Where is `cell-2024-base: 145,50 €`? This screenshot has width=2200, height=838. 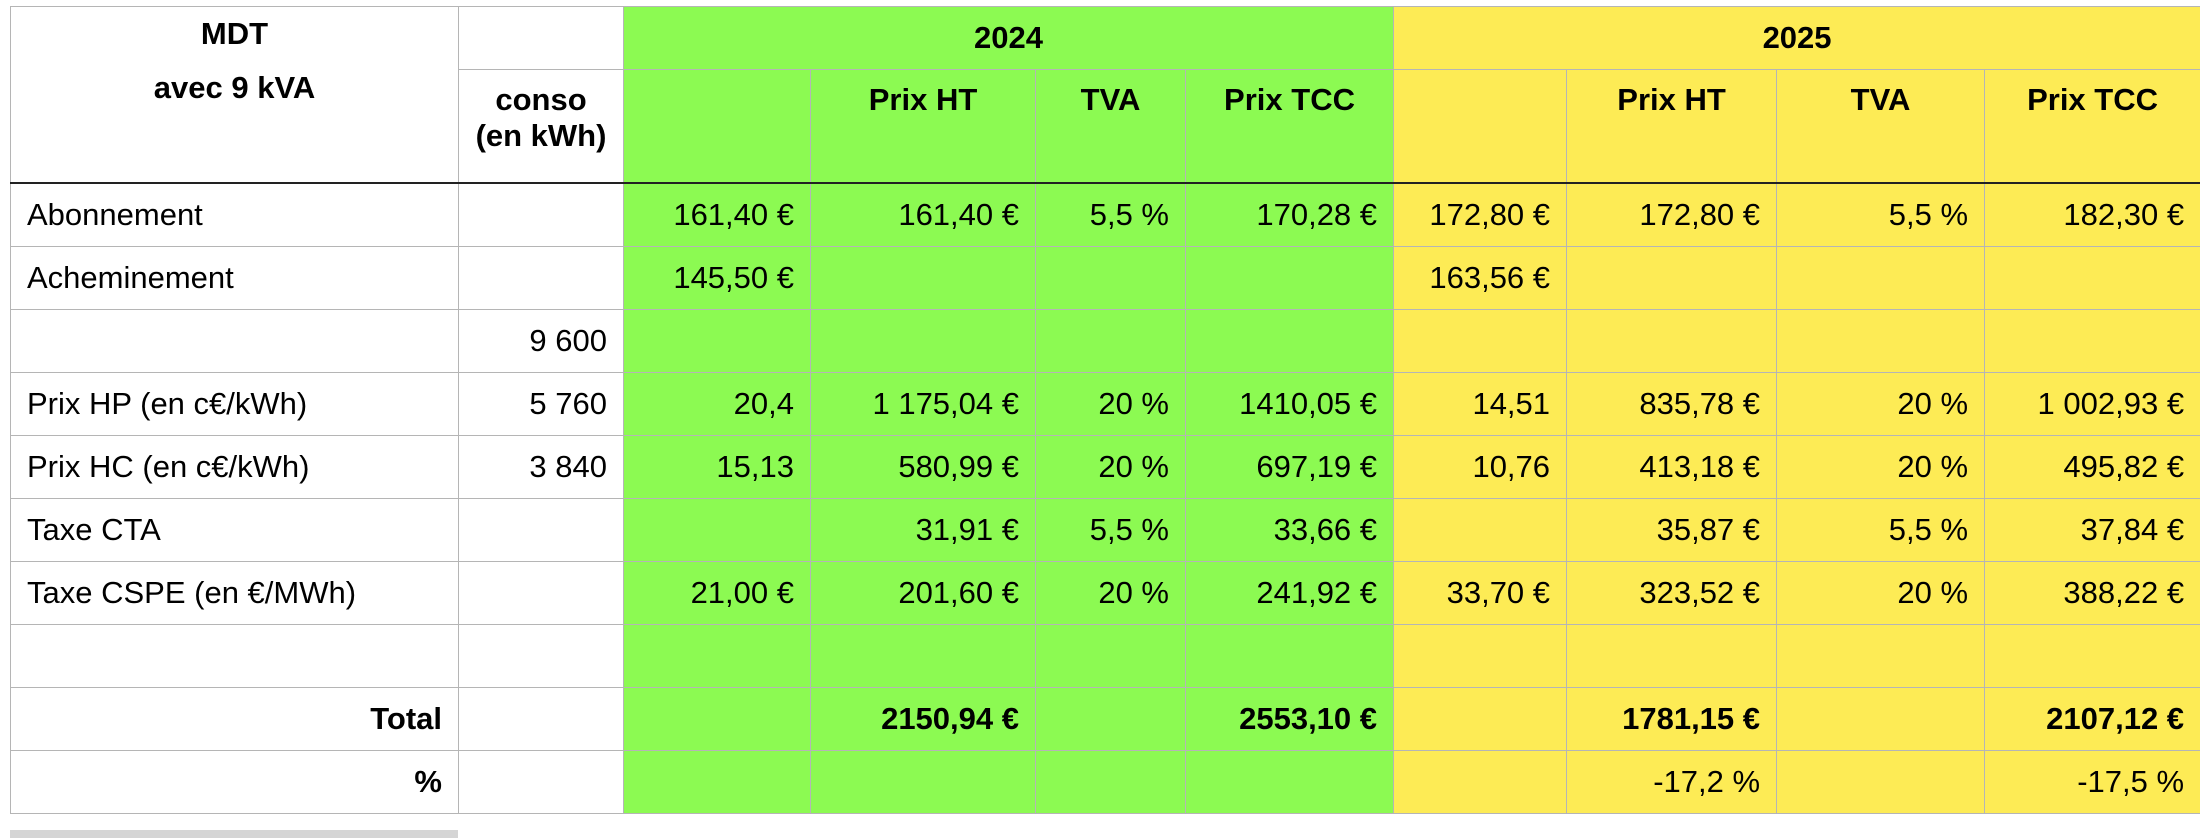 cell-2024-base: 145,50 € is located at coordinates (717, 278).